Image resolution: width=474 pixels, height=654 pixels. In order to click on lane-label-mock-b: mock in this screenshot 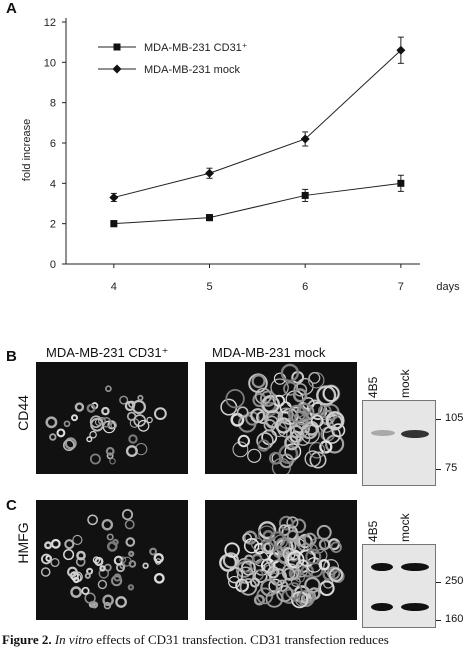, I will do `click(405, 383)`.